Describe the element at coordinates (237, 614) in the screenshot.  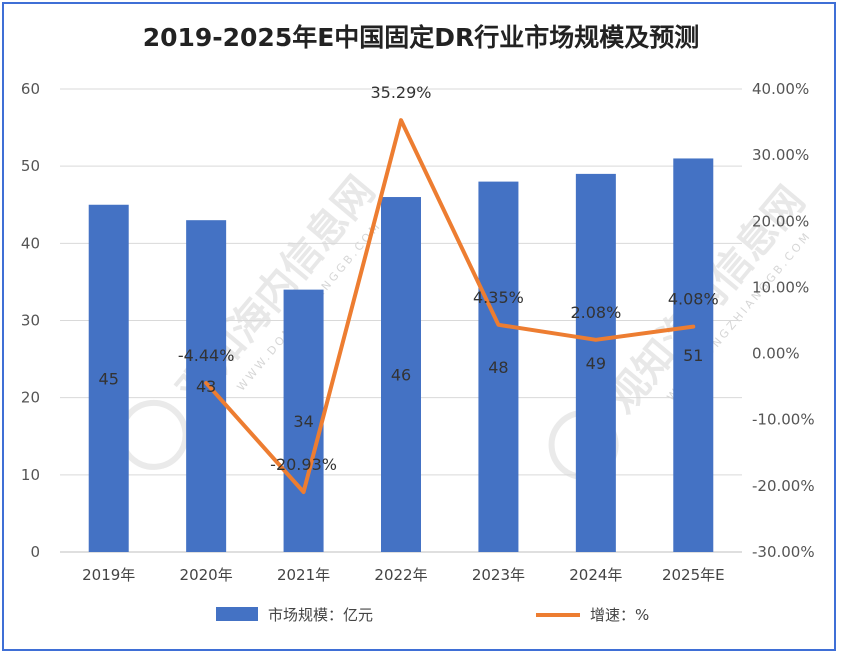
I see `legend-bar-swatch` at that location.